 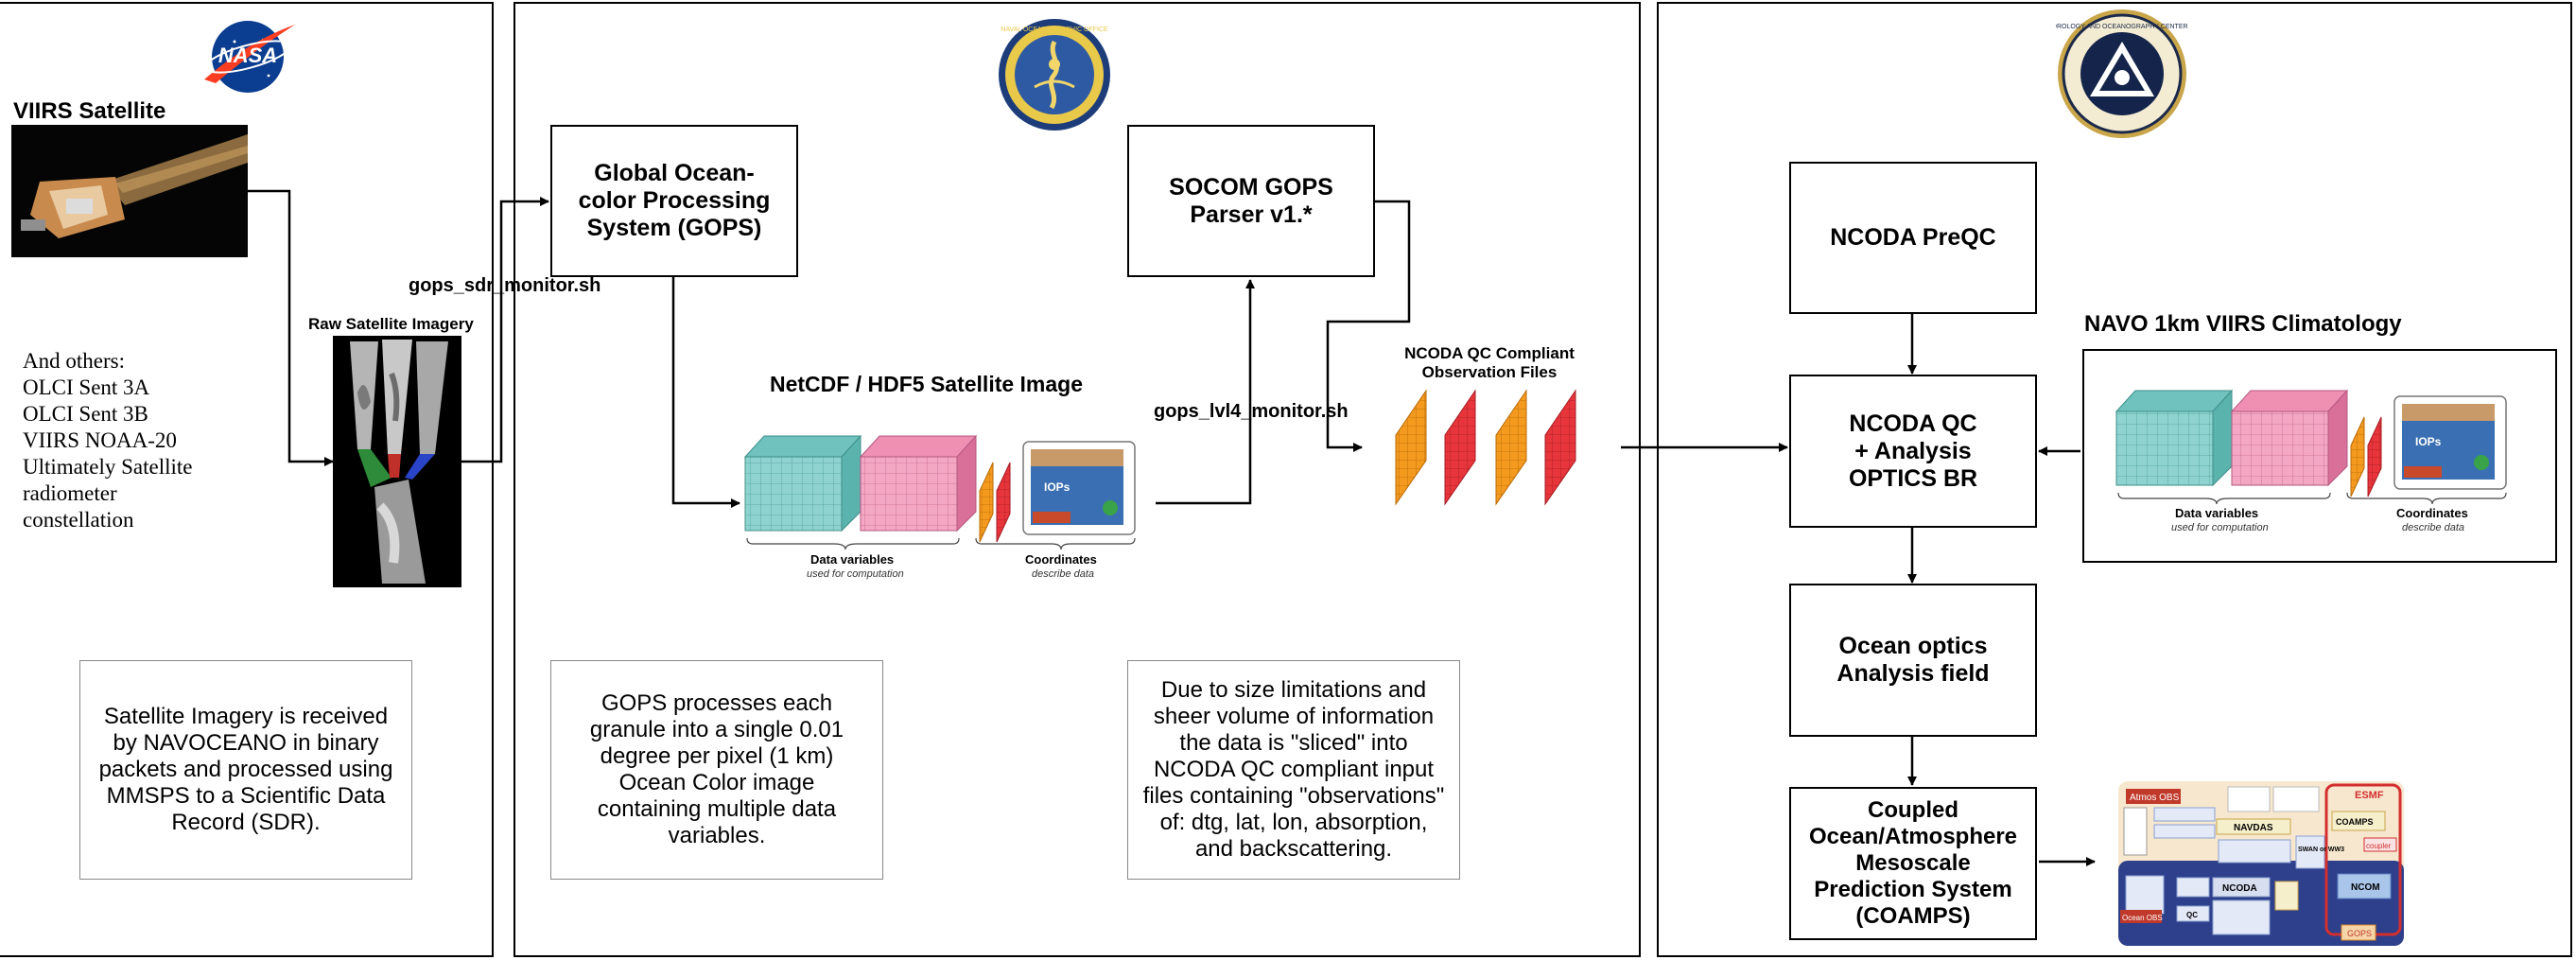 What do you see at coordinates (391, 324) in the screenshot?
I see `raw-imagery-label: Raw Satellite Imagery` at bounding box center [391, 324].